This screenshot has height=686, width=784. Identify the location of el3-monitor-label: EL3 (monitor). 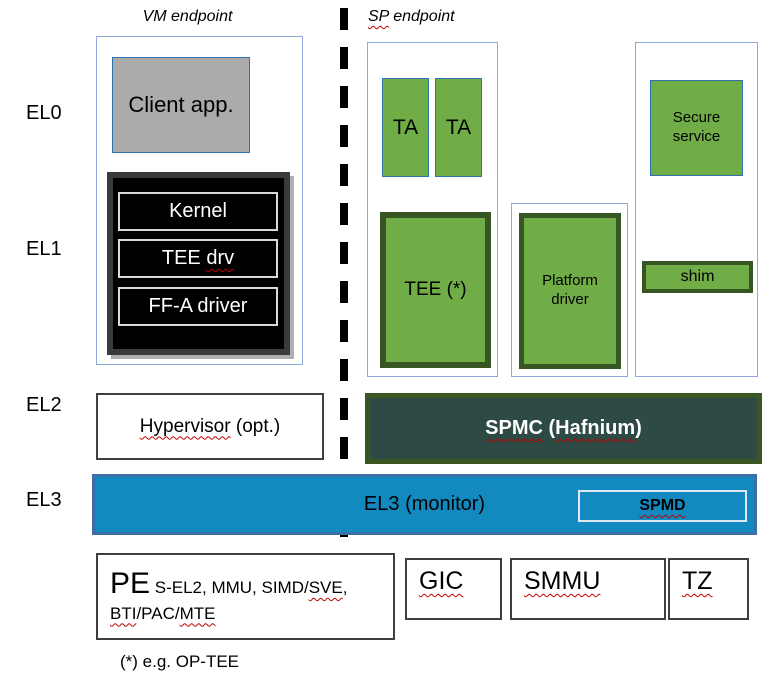
(424, 504).